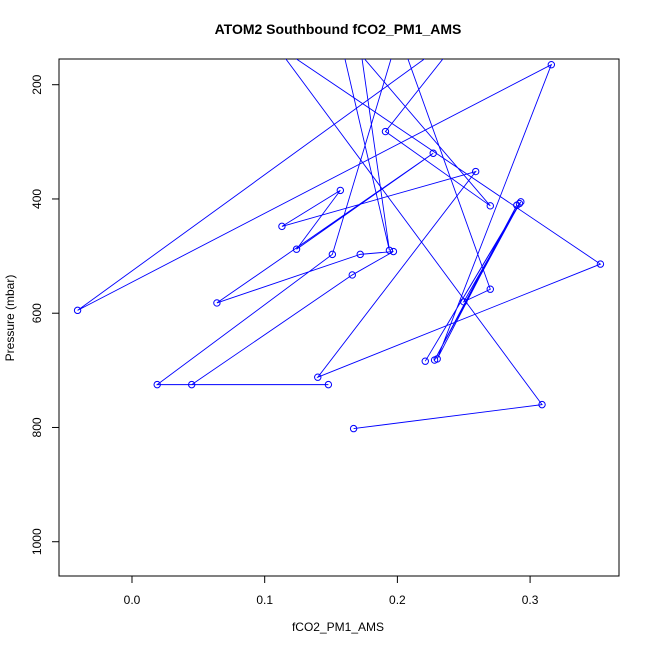 This screenshot has width=650, height=650. What do you see at coordinates (10, 318) in the screenshot?
I see `y-axis-label: Pressure (mbar)` at bounding box center [10, 318].